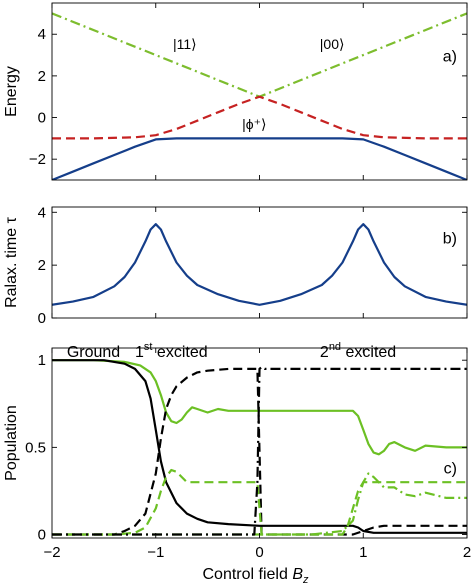 The height and width of the screenshot is (585, 474). What do you see at coordinates (335, 347) in the screenshot?
I see `region-label-superscript: nd` at bounding box center [335, 347].